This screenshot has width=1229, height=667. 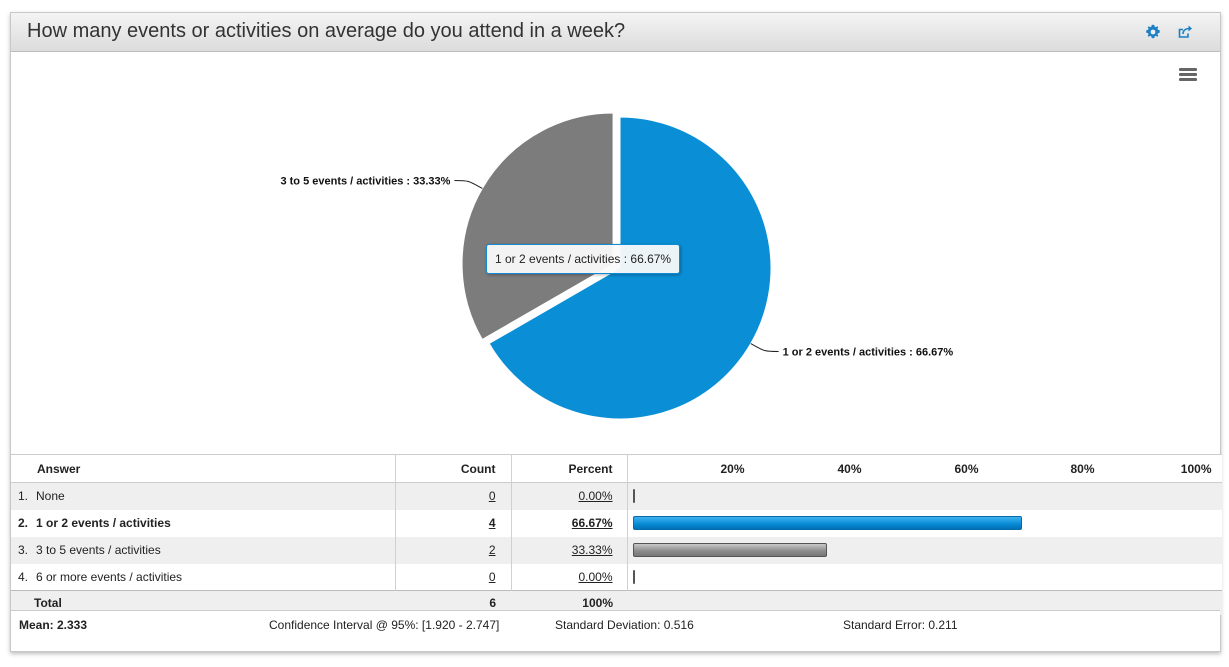 What do you see at coordinates (365, 181) in the screenshot?
I see `pie-data-label: 3 to 5 events / activities : 33.33%` at bounding box center [365, 181].